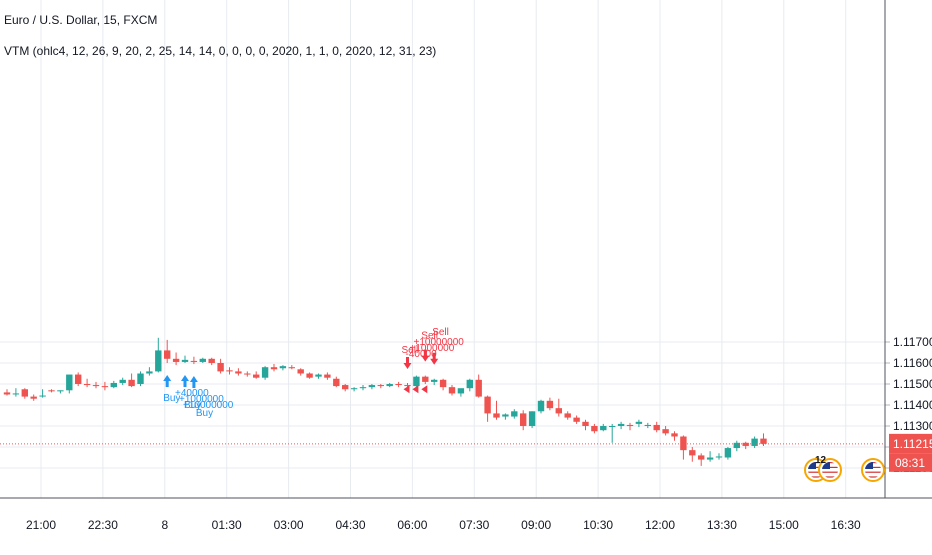 The image size is (932, 555). I want to click on time-axis-label: 8, so click(164, 525).